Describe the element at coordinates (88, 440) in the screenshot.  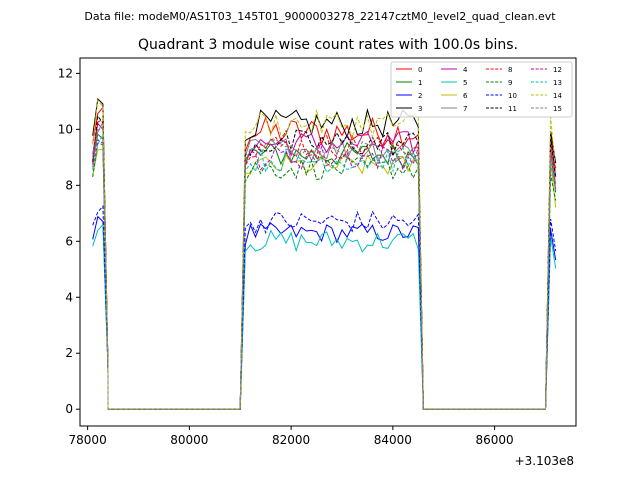
I see `x-tick-label: 78000` at that location.